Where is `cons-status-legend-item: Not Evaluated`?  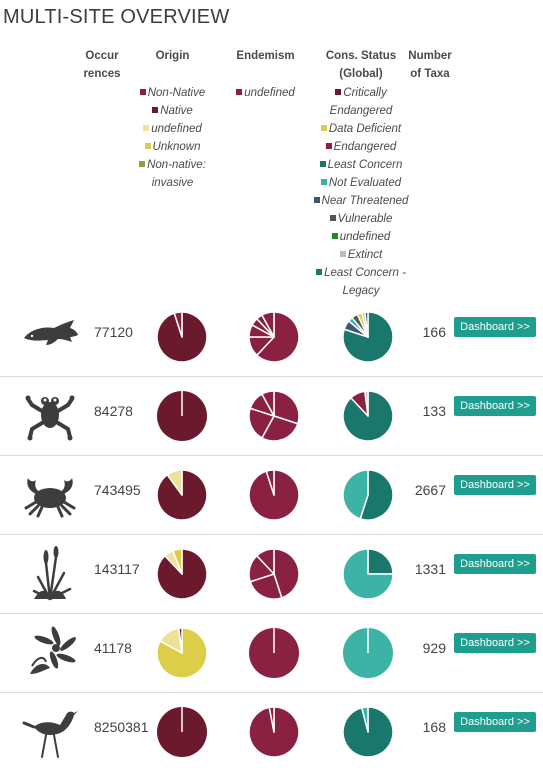
cons-status-legend-item: Not Evaluated is located at coordinates (361, 183).